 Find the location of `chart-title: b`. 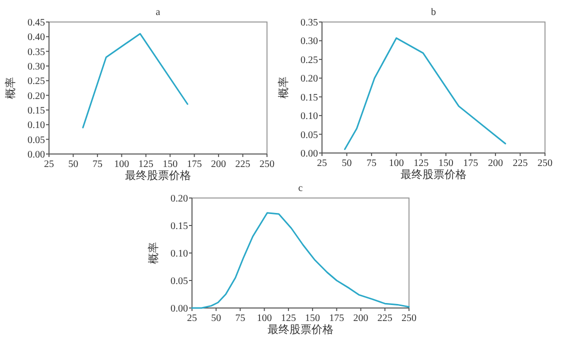

chart-title: b is located at coordinates (433, 12).